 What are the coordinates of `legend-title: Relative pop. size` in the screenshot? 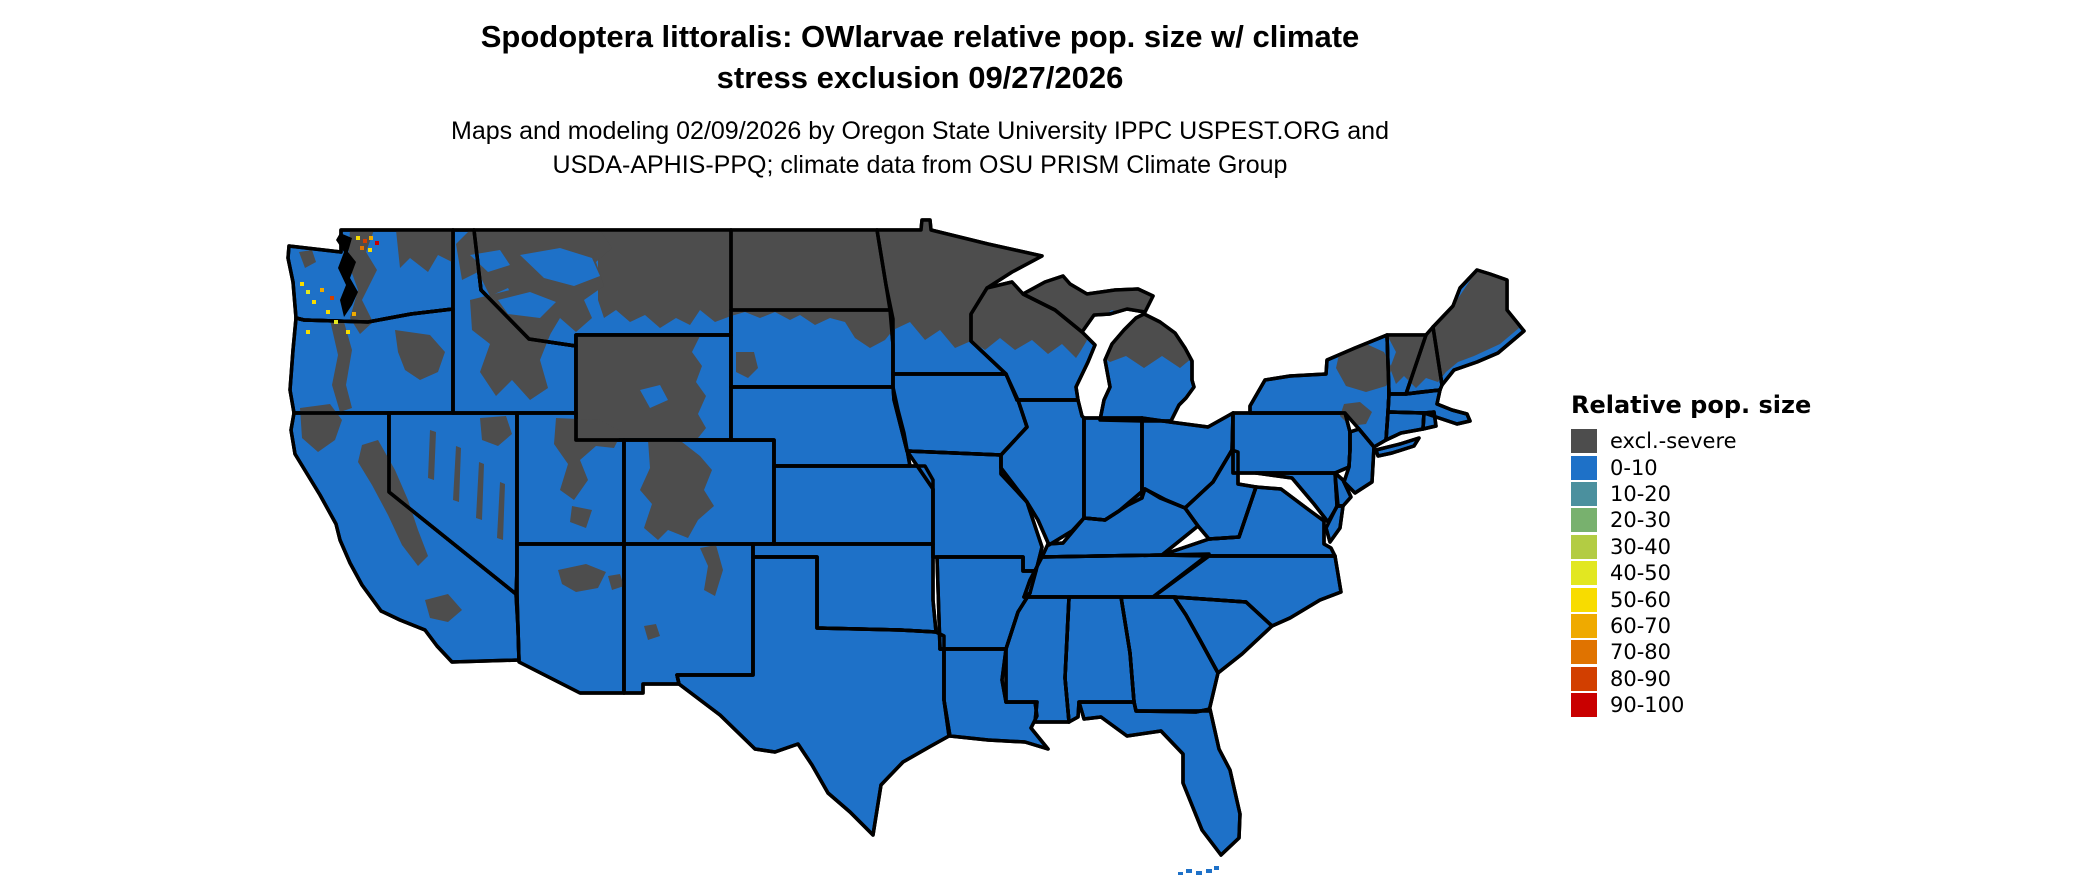 It's located at (1691, 405).